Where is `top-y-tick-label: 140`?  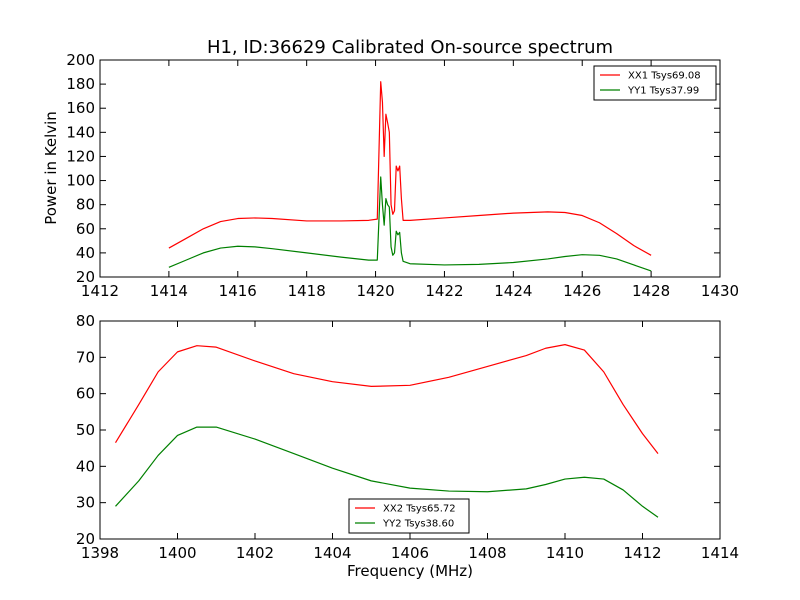
top-y-tick-label: 140 is located at coordinates (80, 132).